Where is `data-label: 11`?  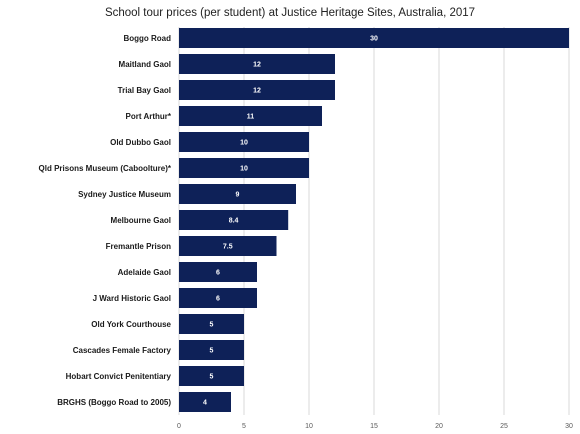
data-label: 11 is located at coordinates (251, 117).